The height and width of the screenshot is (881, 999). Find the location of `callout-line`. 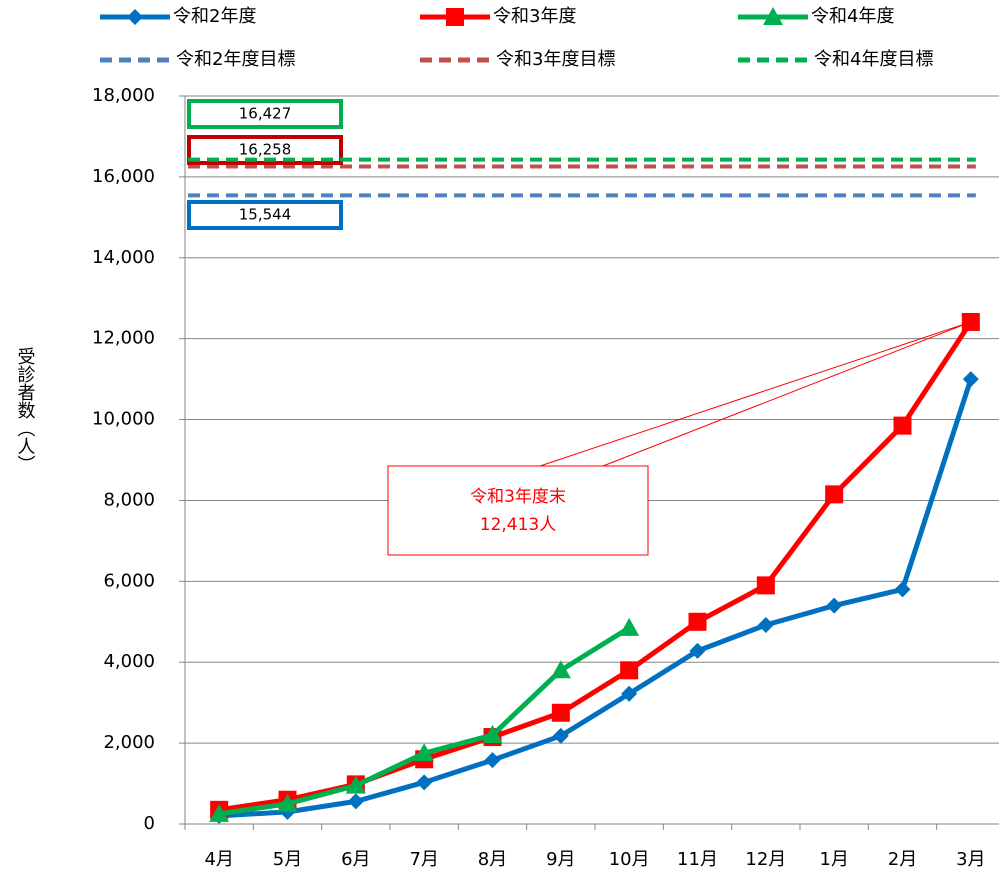

callout-line is located at coordinates (755, 394).